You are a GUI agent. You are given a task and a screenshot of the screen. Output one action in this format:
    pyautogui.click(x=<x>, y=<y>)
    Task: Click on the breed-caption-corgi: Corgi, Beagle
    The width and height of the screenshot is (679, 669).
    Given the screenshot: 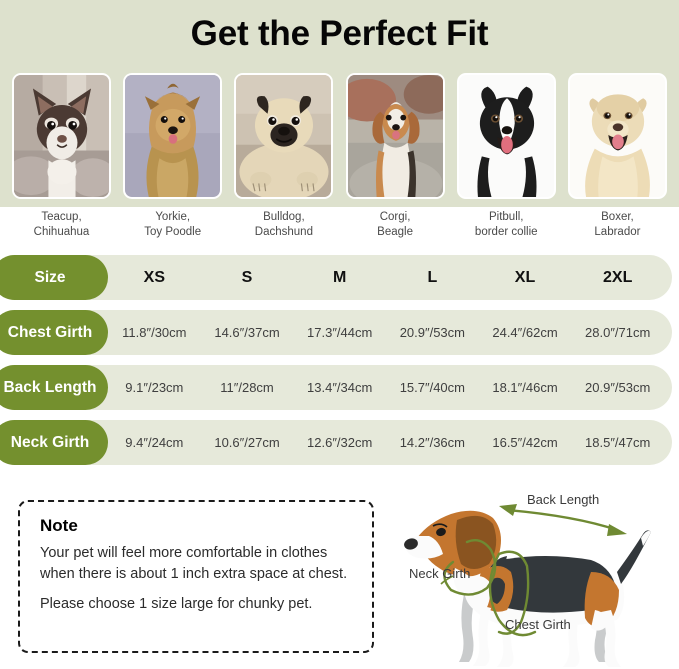 What is the action you would take?
    pyautogui.click(x=395, y=229)
    